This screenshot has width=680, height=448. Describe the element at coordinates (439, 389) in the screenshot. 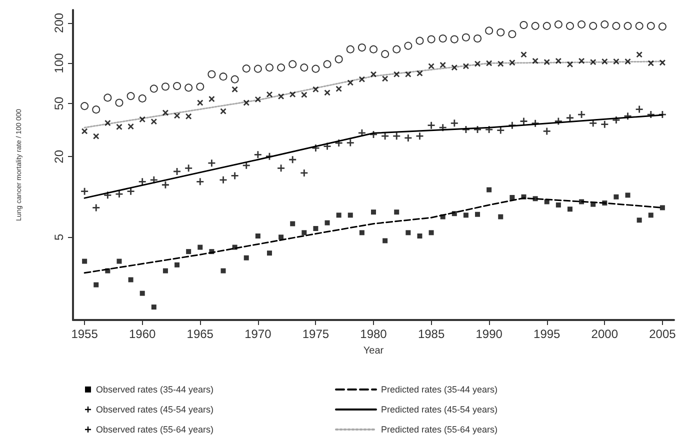

I see `legend-label: Predicted rates (35-44 years)` at that location.